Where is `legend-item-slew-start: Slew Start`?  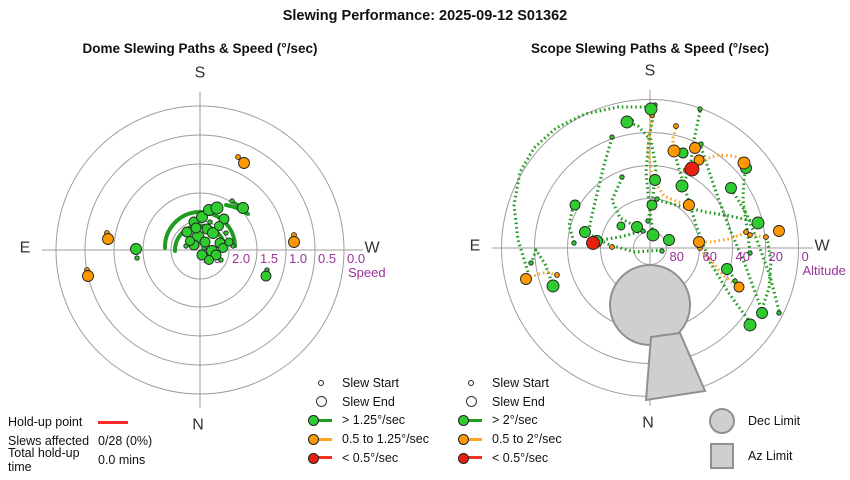
legend-item-slew-start: Slew Start is located at coordinates (510, 383).